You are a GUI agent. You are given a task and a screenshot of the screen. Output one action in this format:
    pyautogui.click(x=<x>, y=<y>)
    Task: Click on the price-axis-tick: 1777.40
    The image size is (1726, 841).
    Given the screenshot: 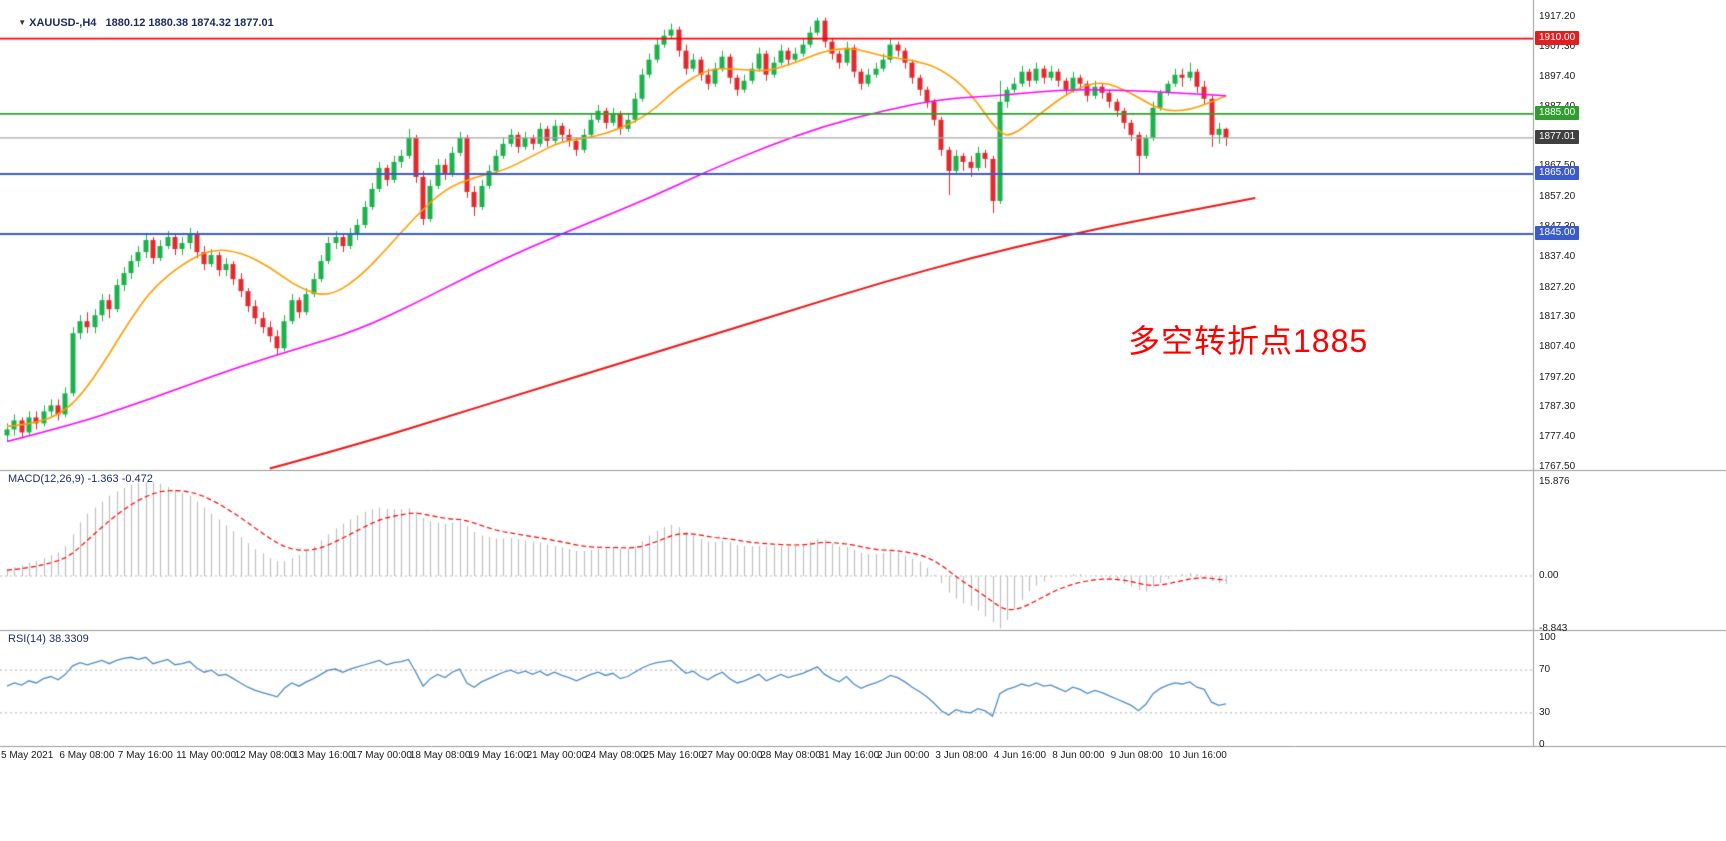 What is the action you would take?
    pyautogui.click(x=1557, y=437)
    